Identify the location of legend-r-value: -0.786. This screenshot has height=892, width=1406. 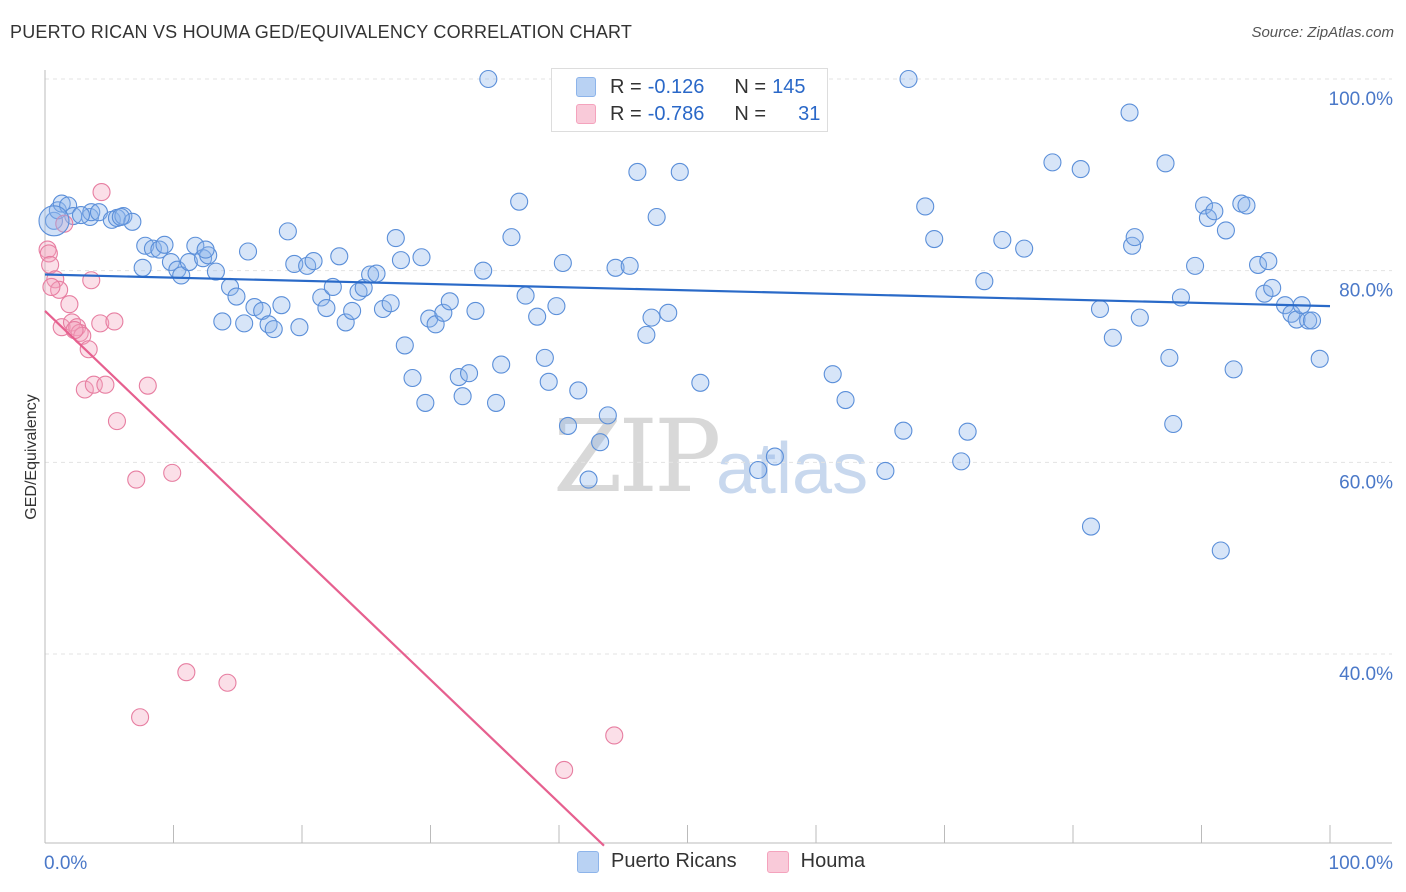
(676, 113).